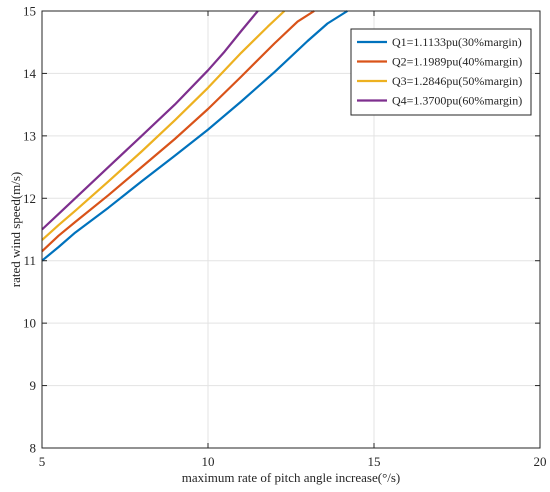  What do you see at coordinates (42, 461) in the screenshot?
I see `x-tick-label: 5` at bounding box center [42, 461].